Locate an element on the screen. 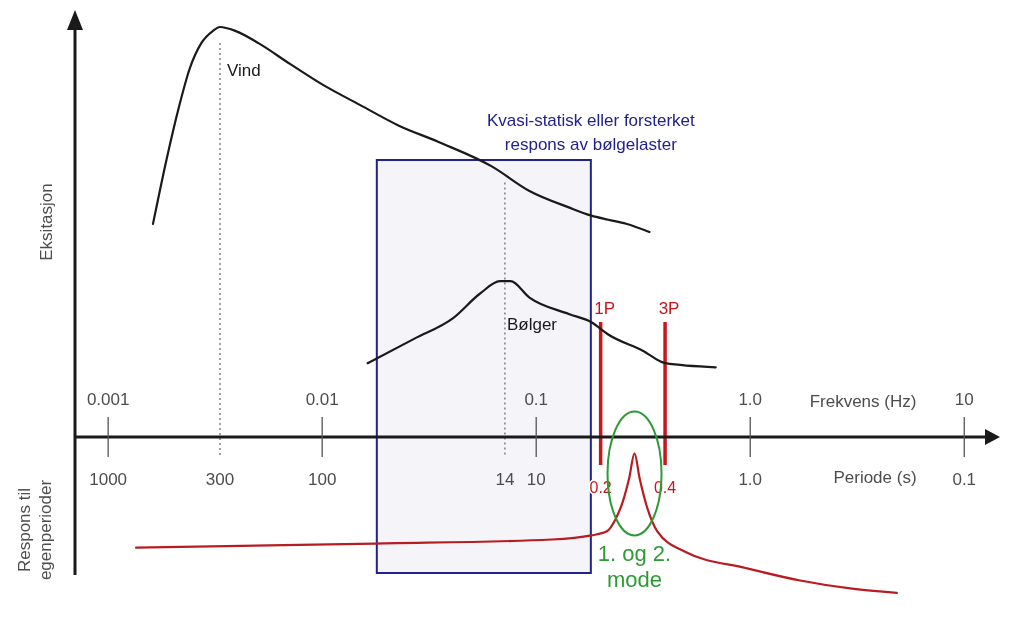 This screenshot has height=617, width=1010. ref-line-label: 3P is located at coordinates (669, 308).